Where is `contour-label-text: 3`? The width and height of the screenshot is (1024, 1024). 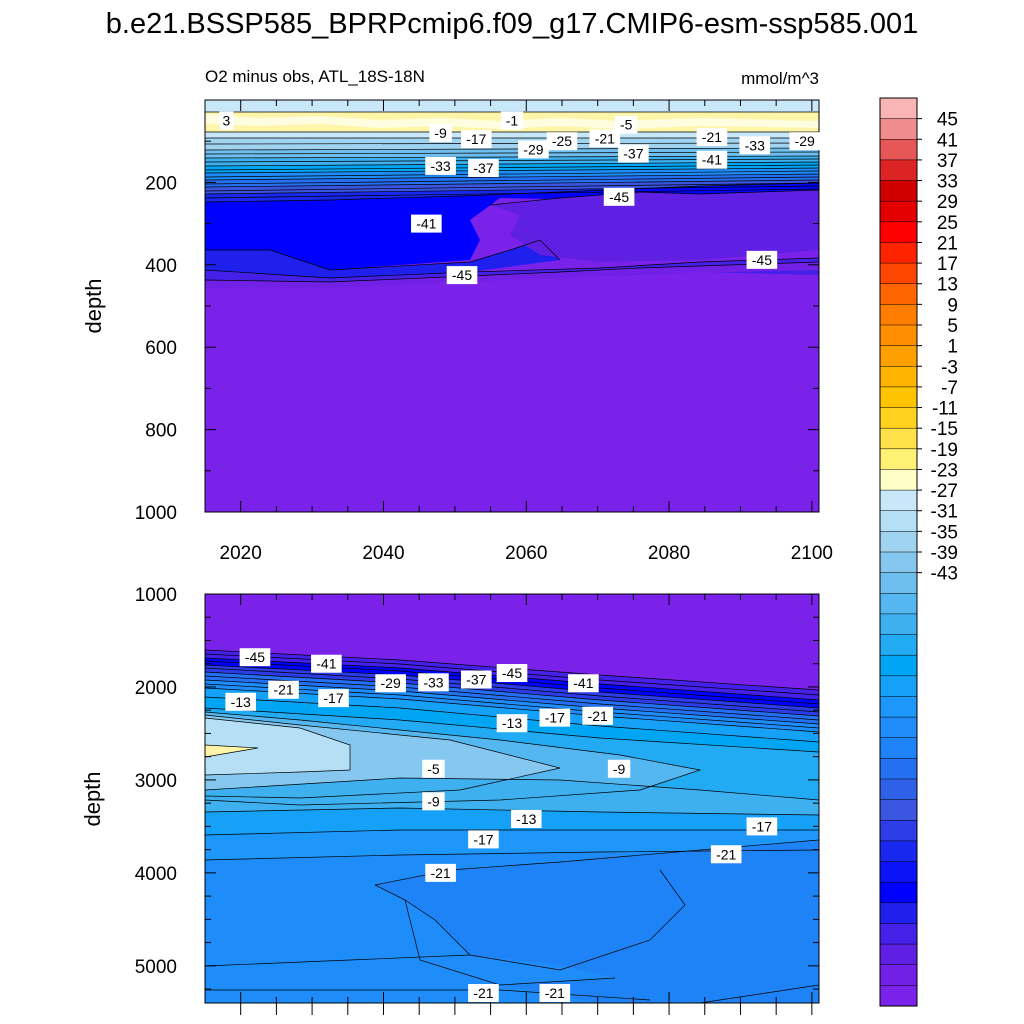
contour-label-text: 3 is located at coordinates (227, 121).